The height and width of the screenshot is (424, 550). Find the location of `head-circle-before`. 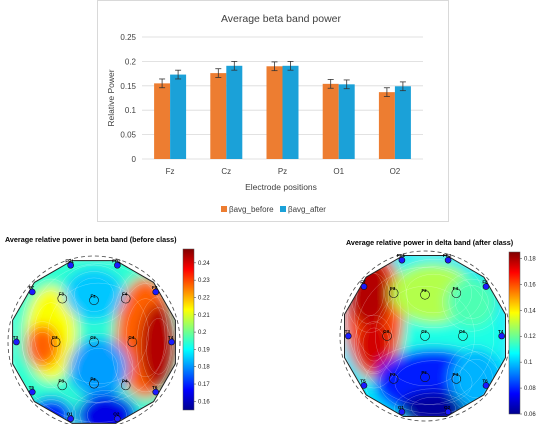

head-circle-before is located at coordinates (94, 339).